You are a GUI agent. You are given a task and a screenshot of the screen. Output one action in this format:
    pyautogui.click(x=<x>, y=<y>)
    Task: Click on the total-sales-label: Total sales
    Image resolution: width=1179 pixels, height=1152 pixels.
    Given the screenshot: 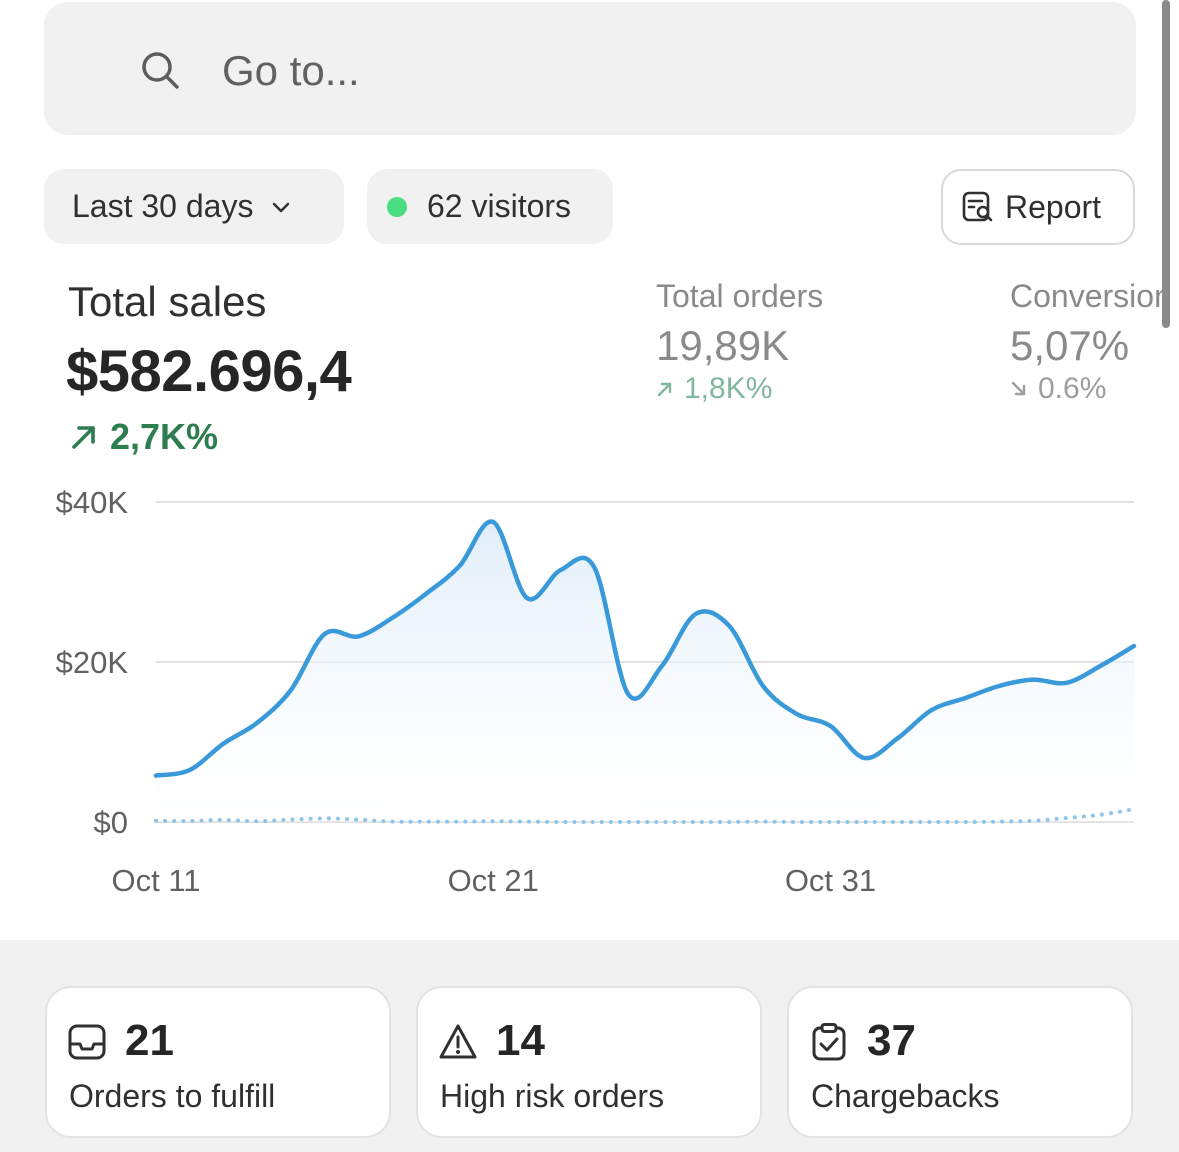 What is the action you would take?
    pyautogui.click(x=167, y=301)
    